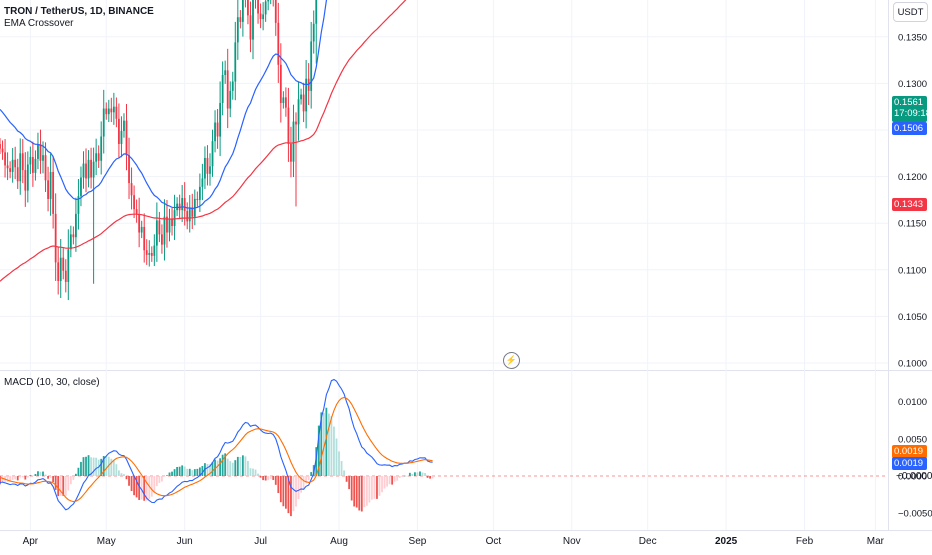 This screenshot has height=555, width=932. What do you see at coordinates (511, 360) in the screenshot?
I see `lightning-icon: ⚡` at bounding box center [511, 360].